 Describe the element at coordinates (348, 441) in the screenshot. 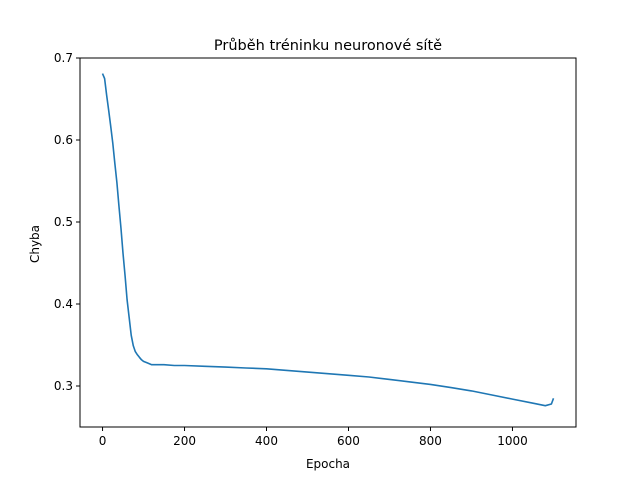

I see `x-tick-label: 600` at that location.